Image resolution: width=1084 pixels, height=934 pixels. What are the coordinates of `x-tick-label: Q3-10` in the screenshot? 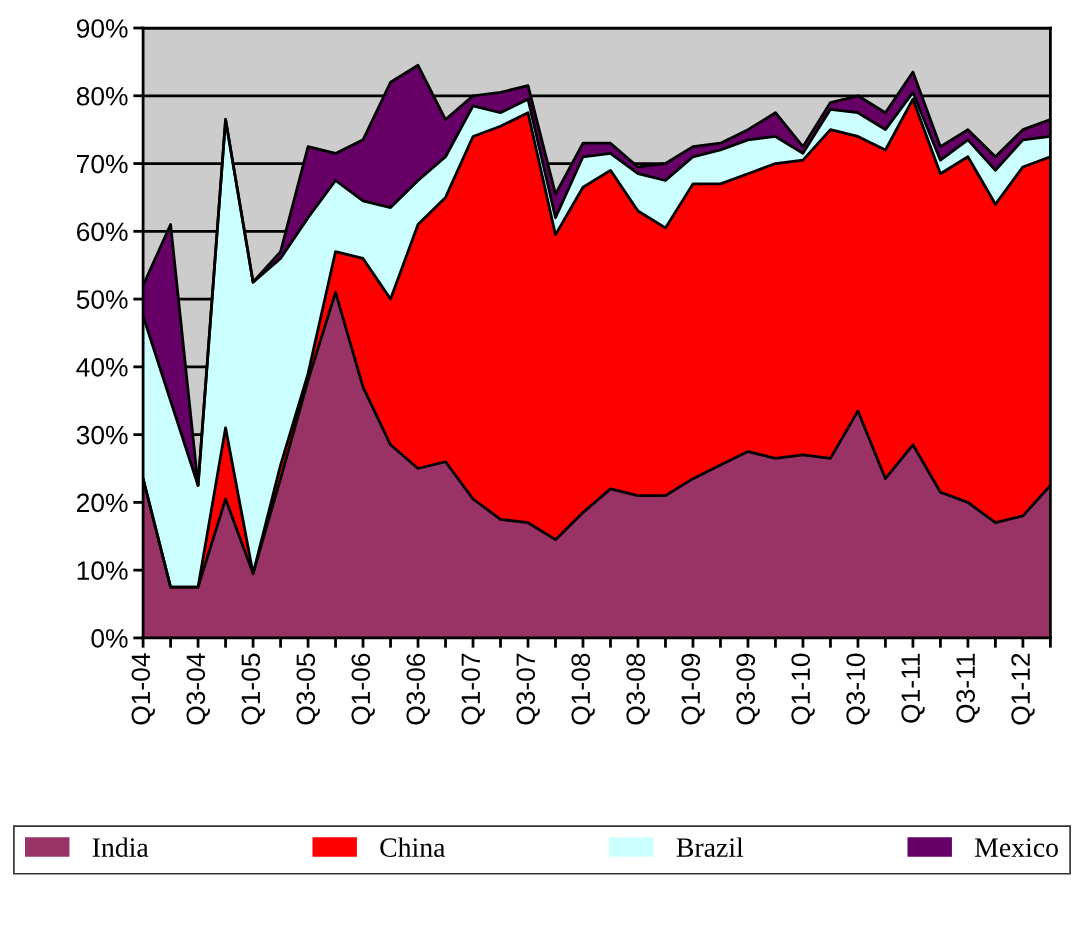 It's located at (858, 689).